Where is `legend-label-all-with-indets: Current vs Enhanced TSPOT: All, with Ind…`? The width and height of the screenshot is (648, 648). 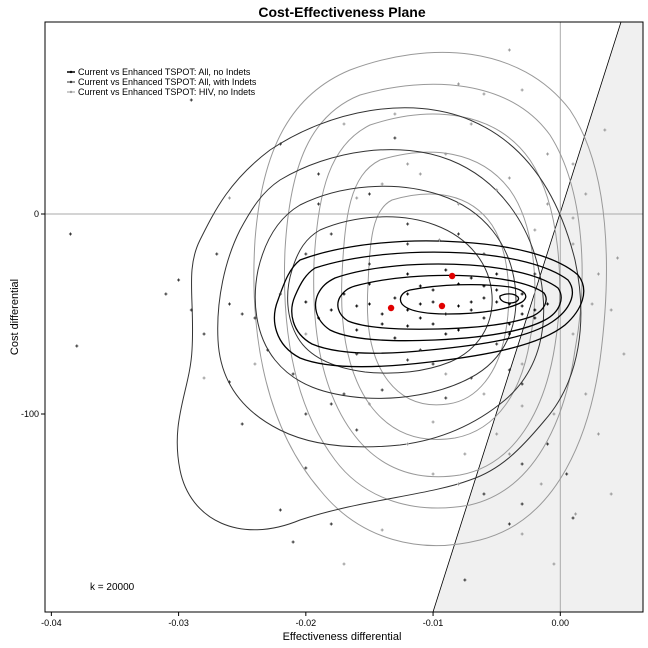 legend-label-all-with-indets: Current vs Enhanced TSPOT: All, with Ind… is located at coordinates (167, 82).